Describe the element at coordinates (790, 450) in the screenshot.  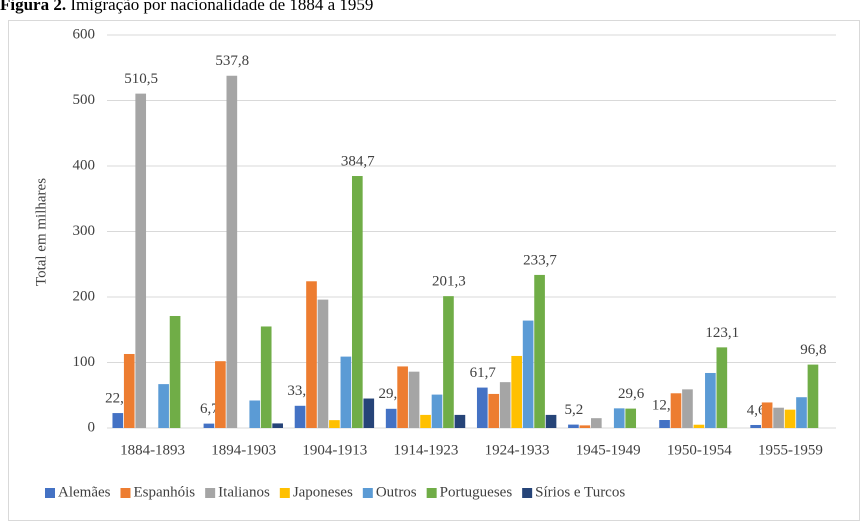
I see `x-tick-label: 1955-1959` at that location.